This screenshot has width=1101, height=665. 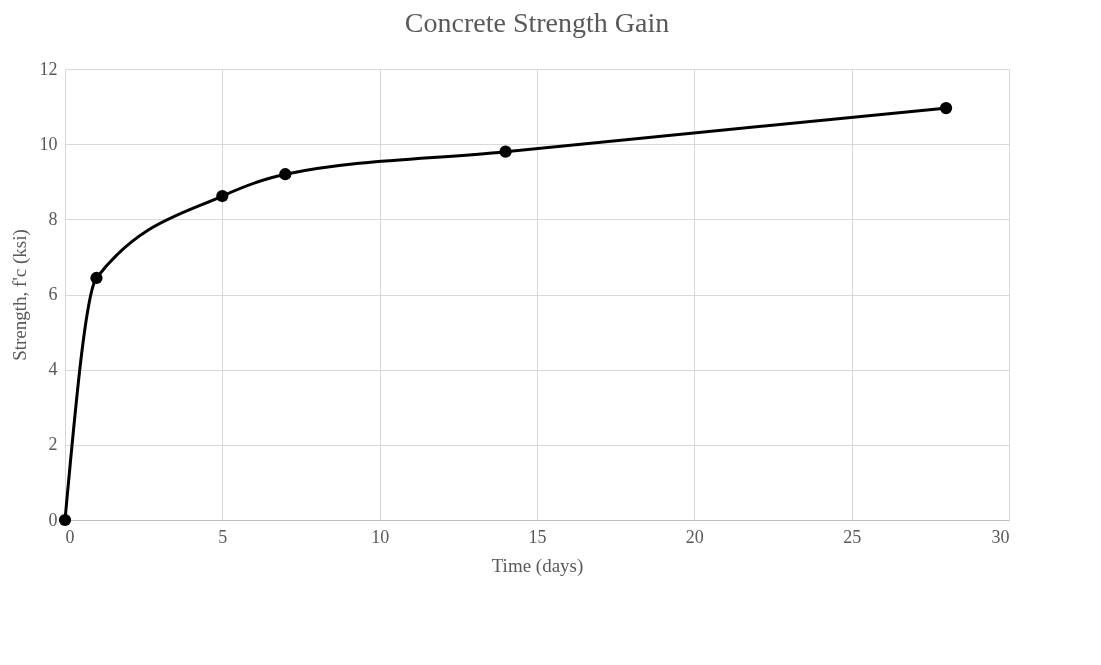 I want to click on y-tick-label: 4, so click(x=53, y=369).